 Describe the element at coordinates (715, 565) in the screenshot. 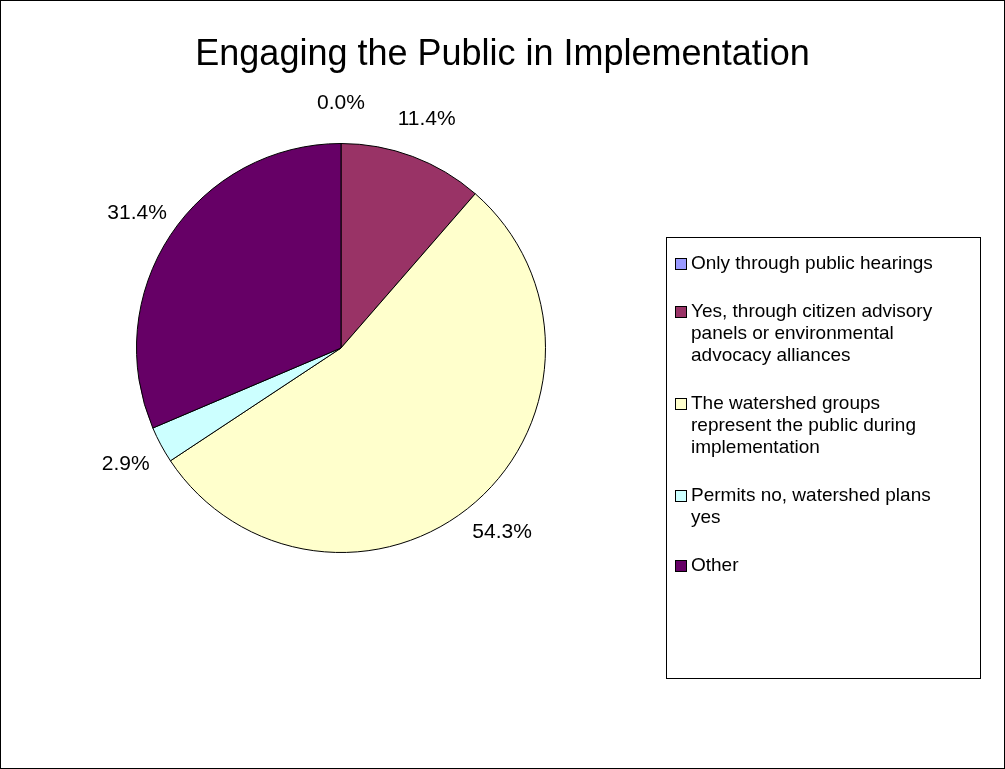

I see `legend-label: Other` at that location.